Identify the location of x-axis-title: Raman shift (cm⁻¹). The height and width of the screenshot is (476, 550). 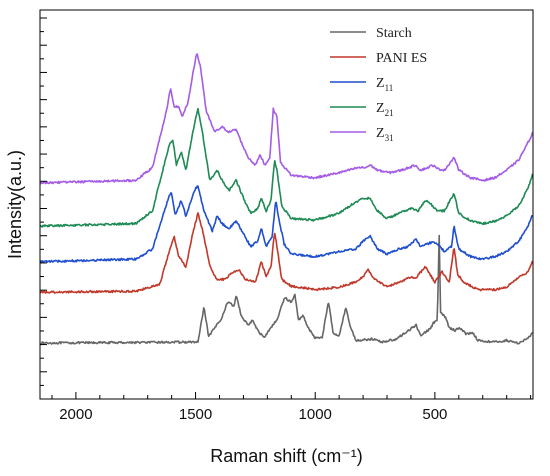
(286, 456).